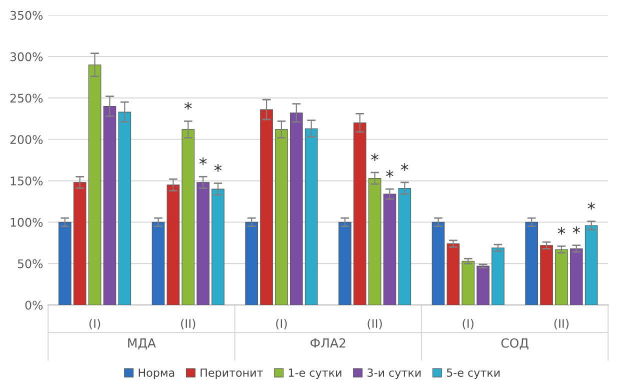  What do you see at coordinates (26, 15) in the screenshot?
I see `y-tick-label: 350%` at bounding box center [26, 15].